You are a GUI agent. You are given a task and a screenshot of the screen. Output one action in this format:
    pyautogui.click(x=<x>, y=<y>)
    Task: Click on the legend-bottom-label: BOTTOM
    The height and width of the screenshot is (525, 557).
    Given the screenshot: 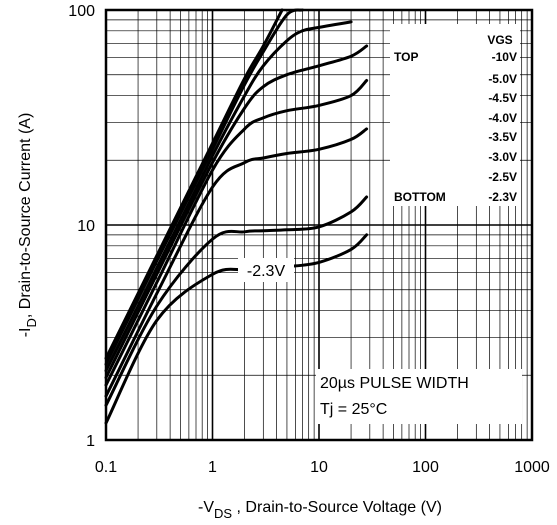 What is the action you would take?
    pyautogui.click(x=420, y=197)
    